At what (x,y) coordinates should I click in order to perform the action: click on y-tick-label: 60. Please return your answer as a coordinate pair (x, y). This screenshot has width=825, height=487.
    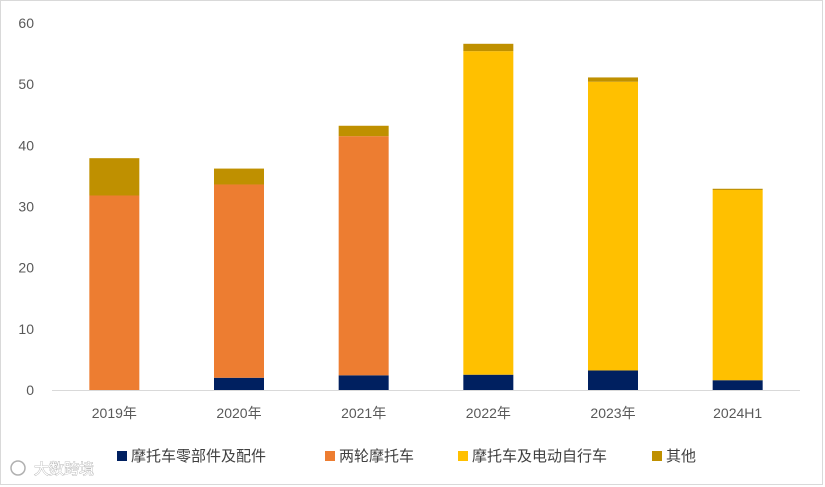
    Looking at the image, I should click on (26, 23).